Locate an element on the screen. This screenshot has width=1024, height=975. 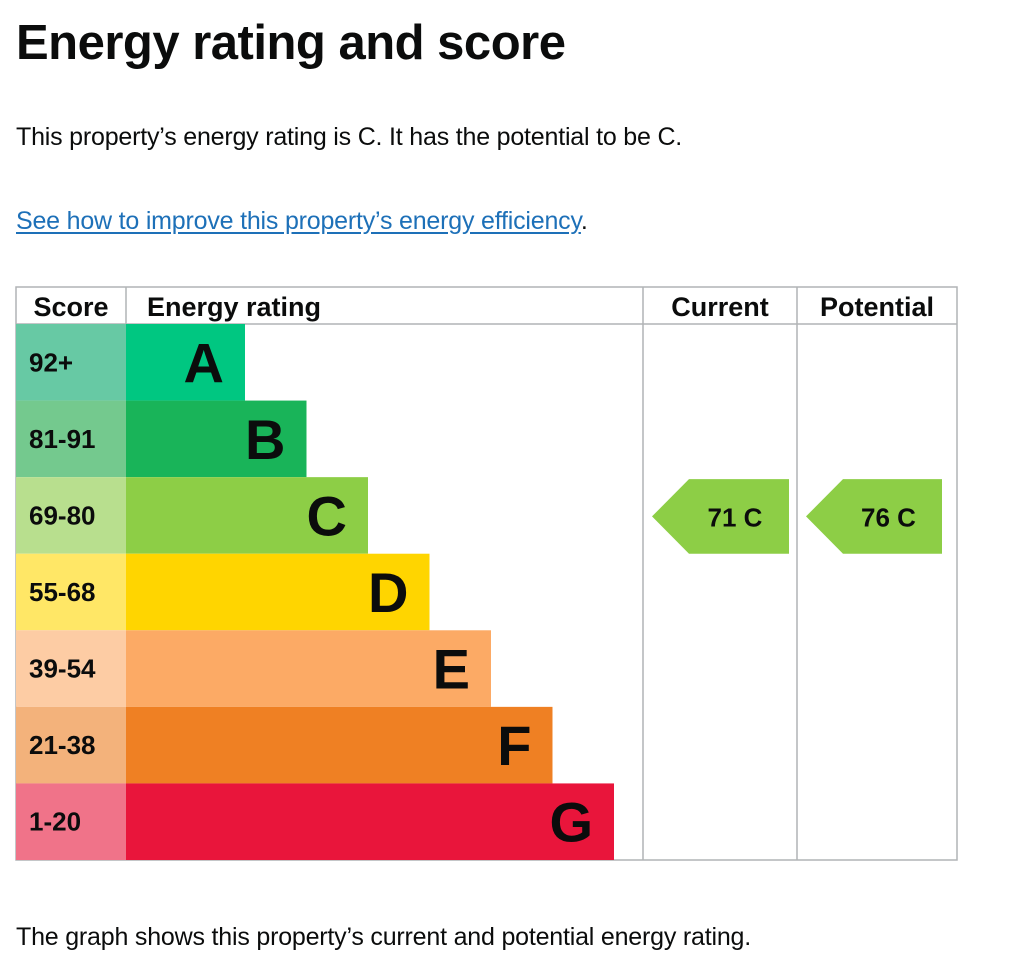
potential-rating-label: 76 C is located at coordinates (888, 517).